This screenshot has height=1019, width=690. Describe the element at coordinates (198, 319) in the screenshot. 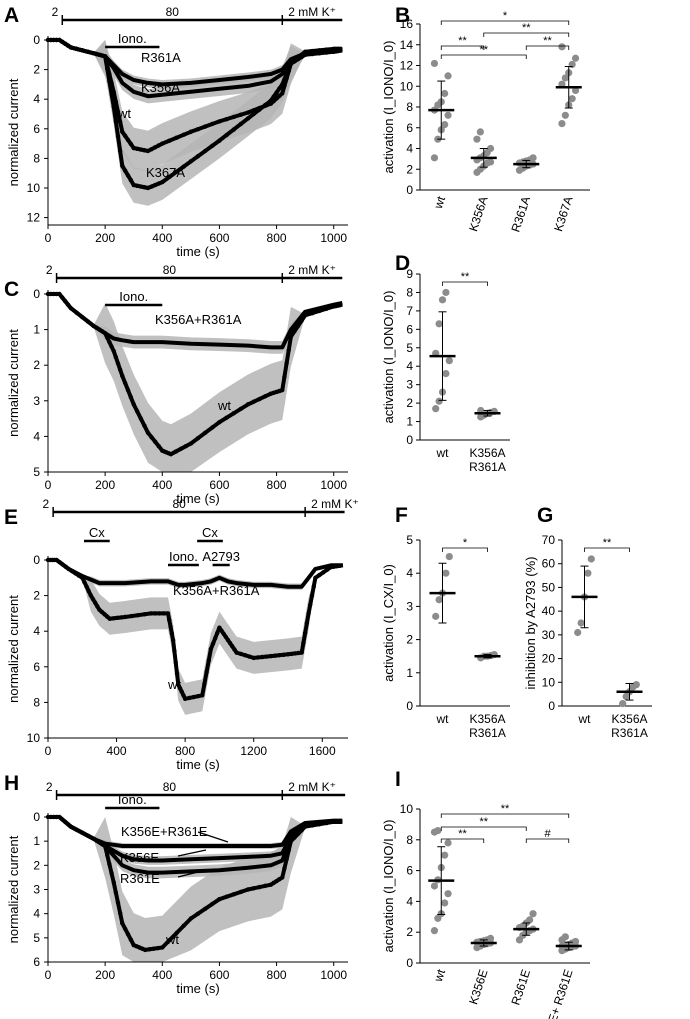

I see `series-label: K356A+R361A` at that location.